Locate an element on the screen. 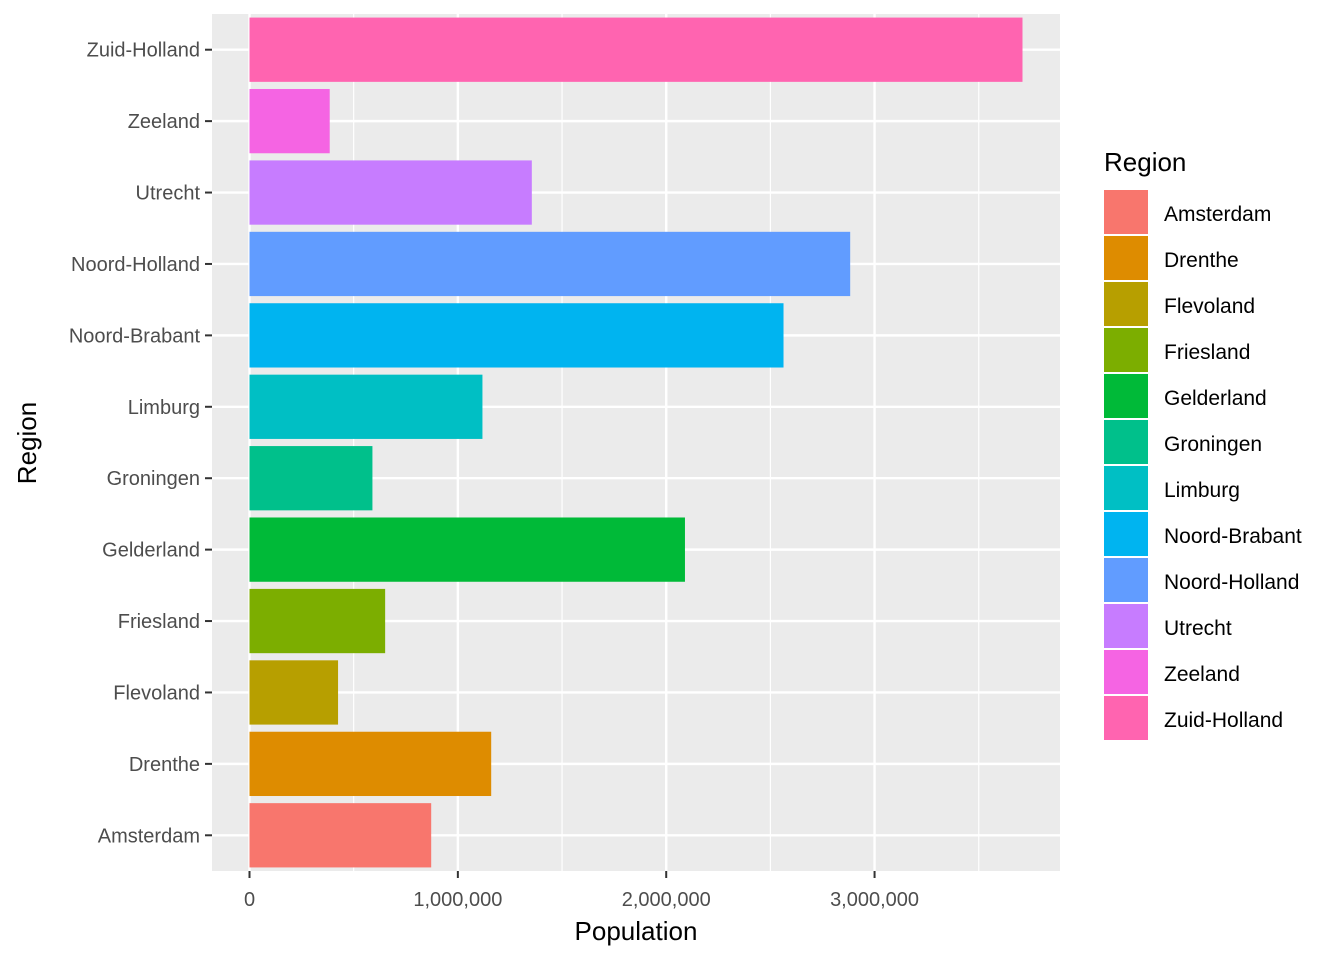  bar-gelderland is located at coordinates (467, 549).